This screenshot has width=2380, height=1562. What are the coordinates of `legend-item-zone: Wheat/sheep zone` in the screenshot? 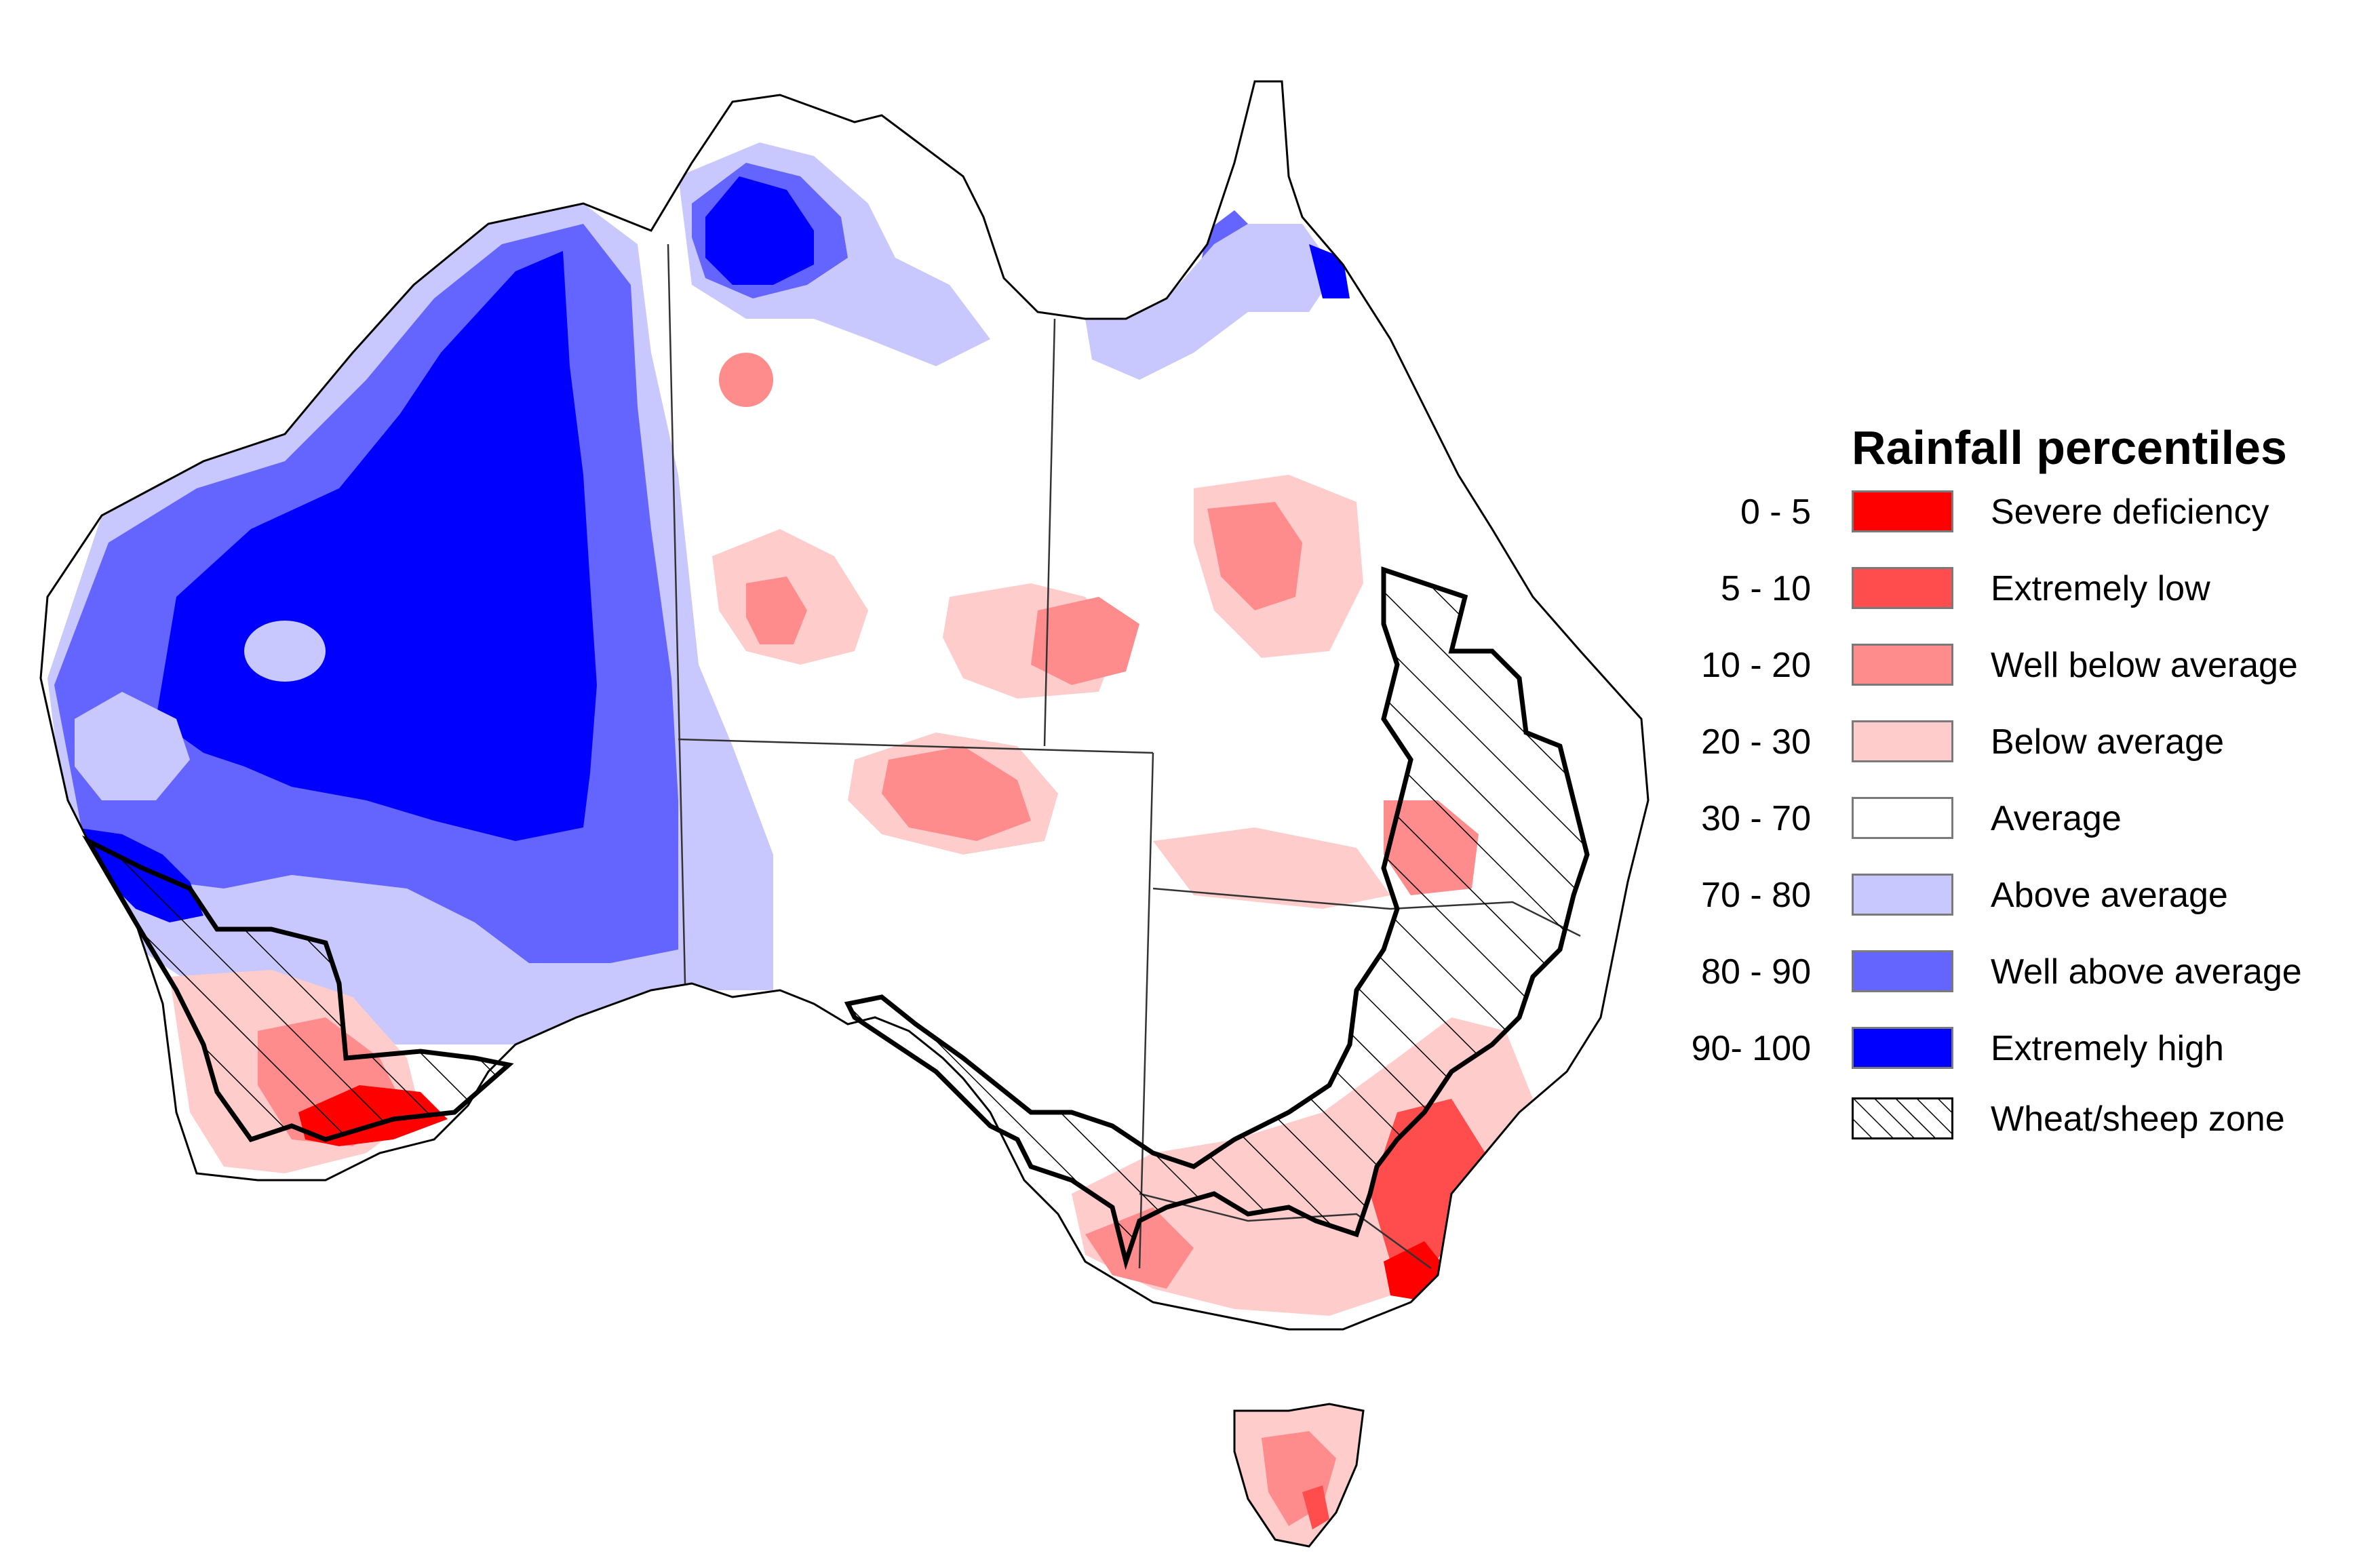 It's located at (2028, 1119).